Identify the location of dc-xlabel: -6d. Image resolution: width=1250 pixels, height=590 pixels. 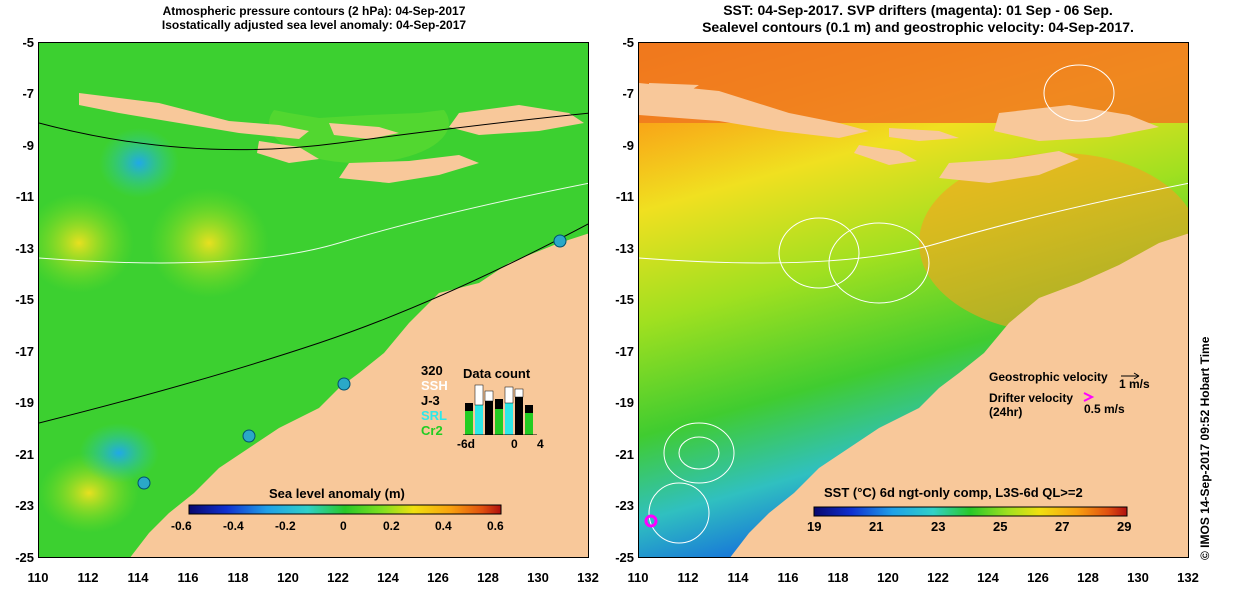
(466, 444).